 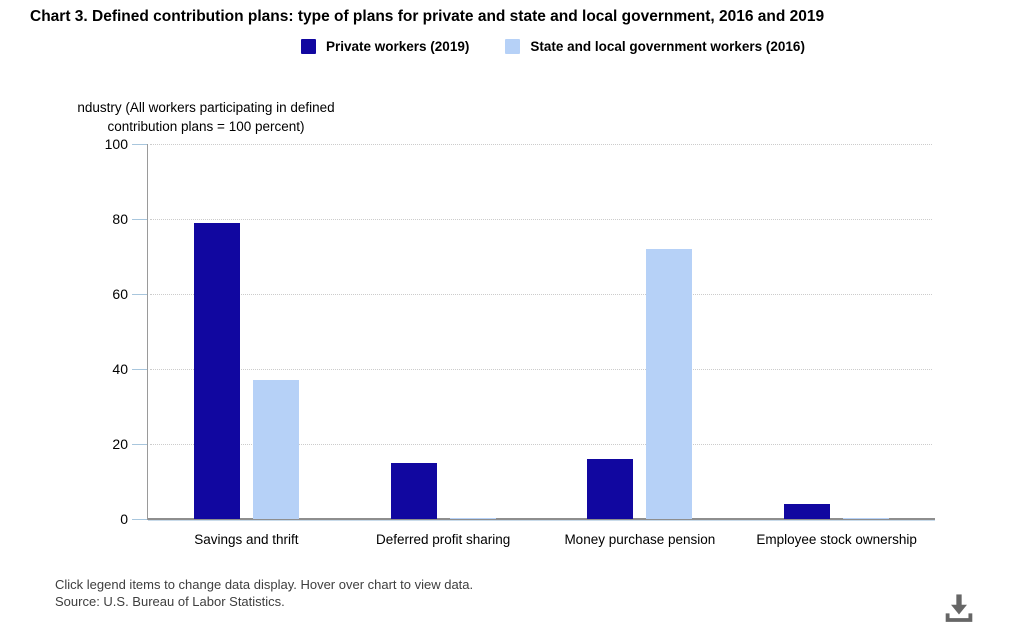 I want to click on y-tick-label: 100, so click(x=116, y=144).